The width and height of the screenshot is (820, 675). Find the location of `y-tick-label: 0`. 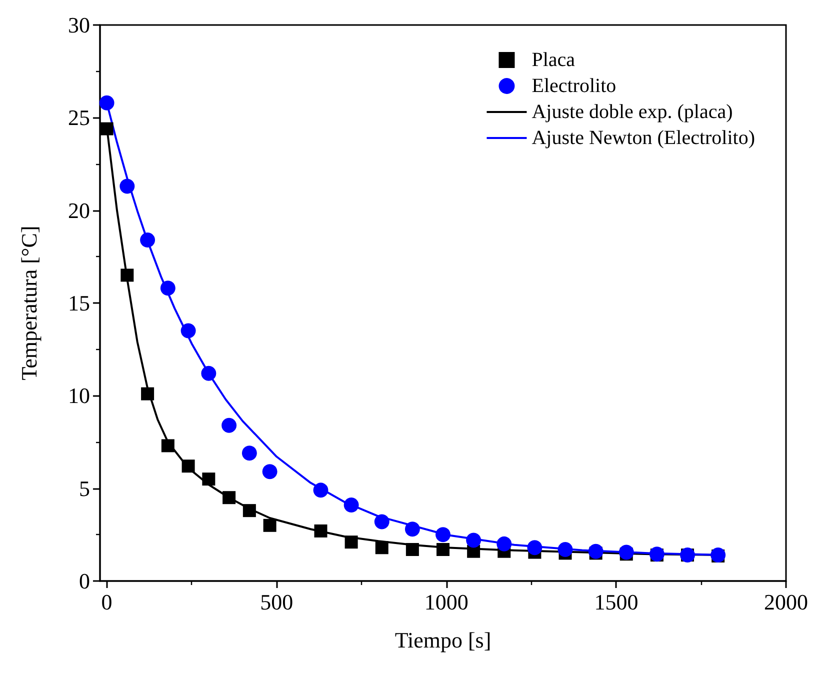

y-tick-label: 0 is located at coordinates (84, 581).